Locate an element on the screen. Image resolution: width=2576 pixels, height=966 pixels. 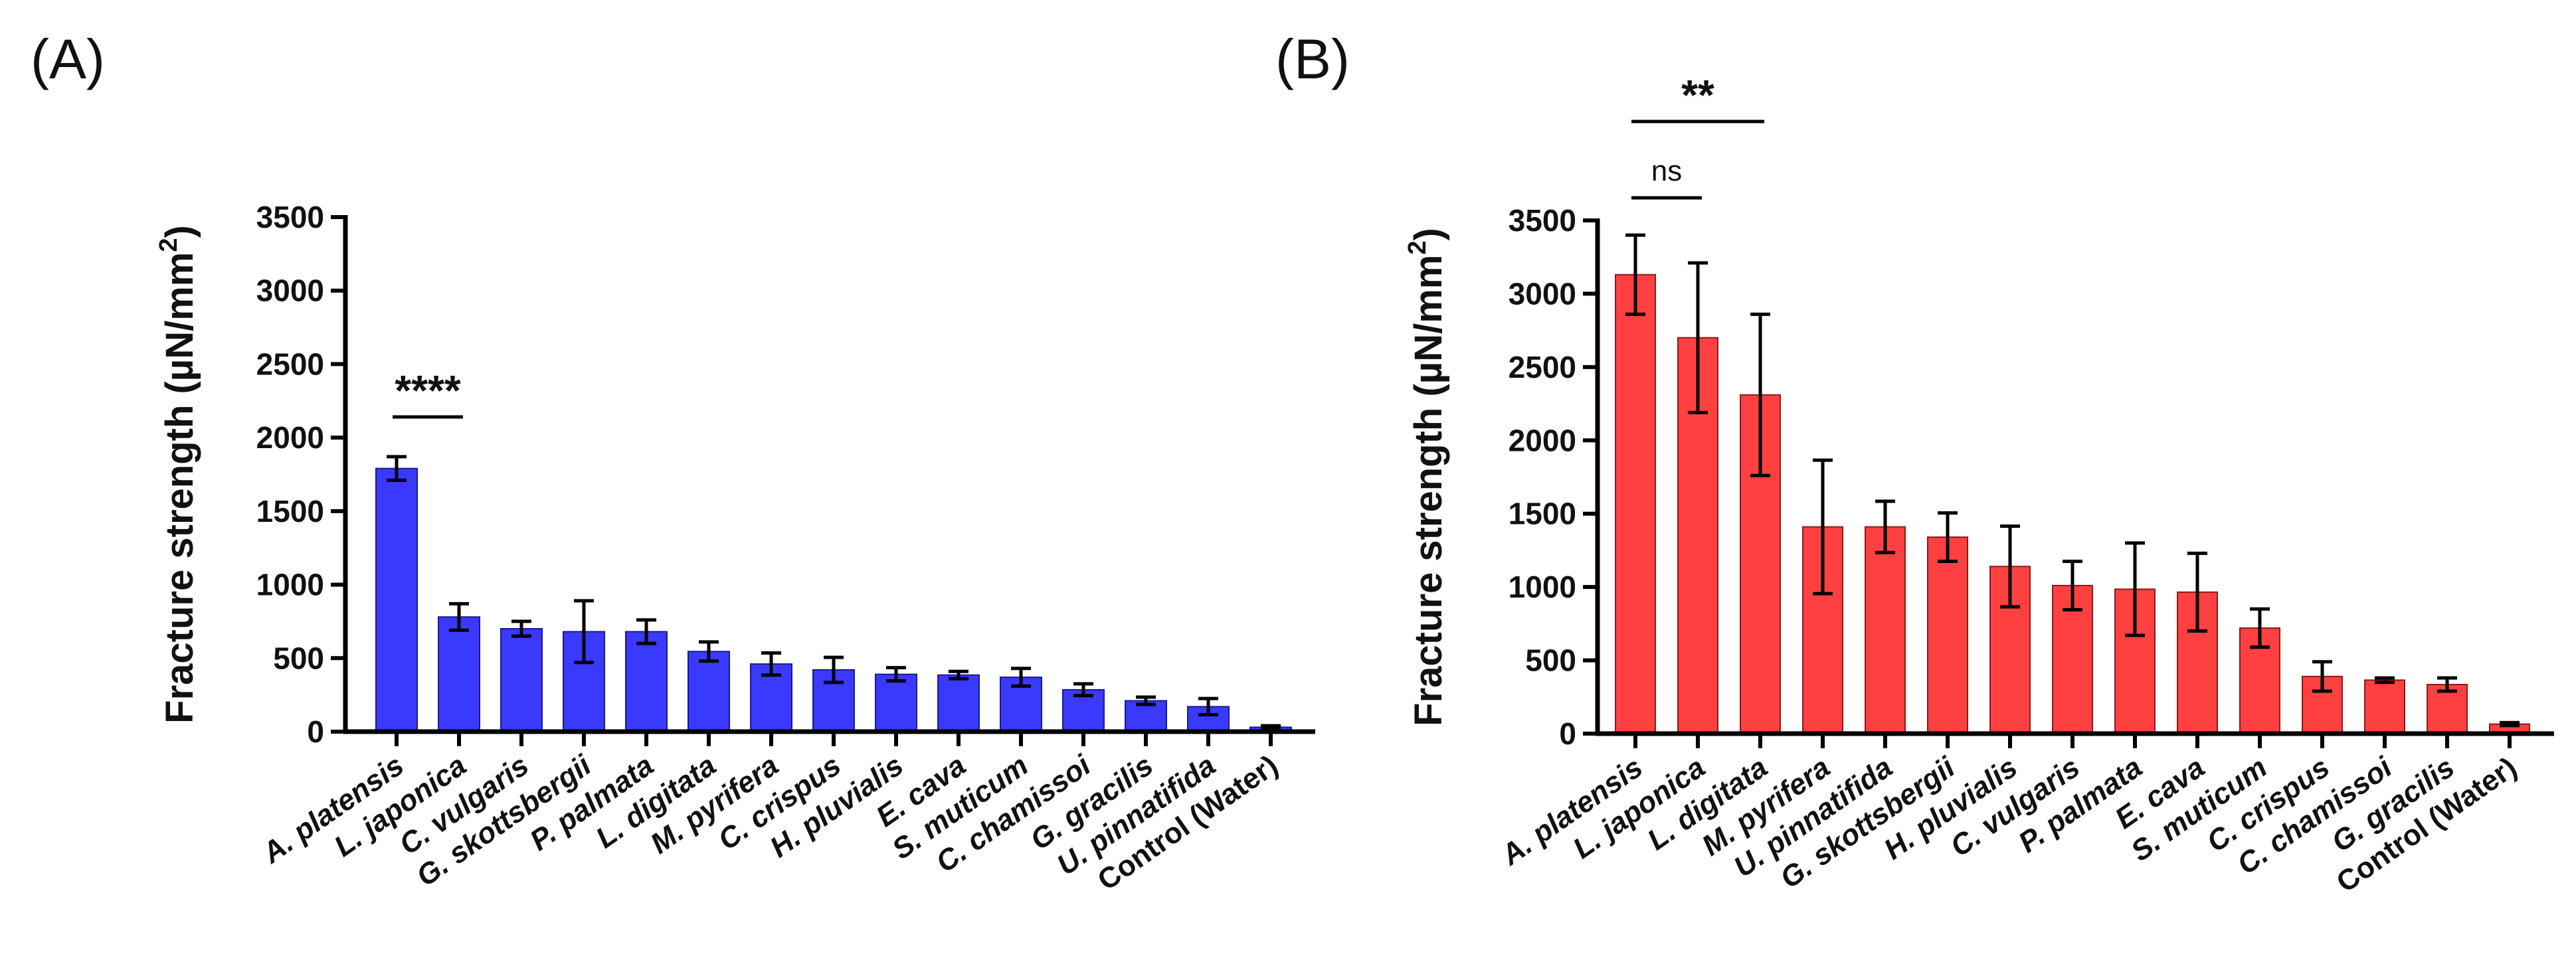
y-tick-label-b-2: 1000 is located at coordinates (1542, 587).